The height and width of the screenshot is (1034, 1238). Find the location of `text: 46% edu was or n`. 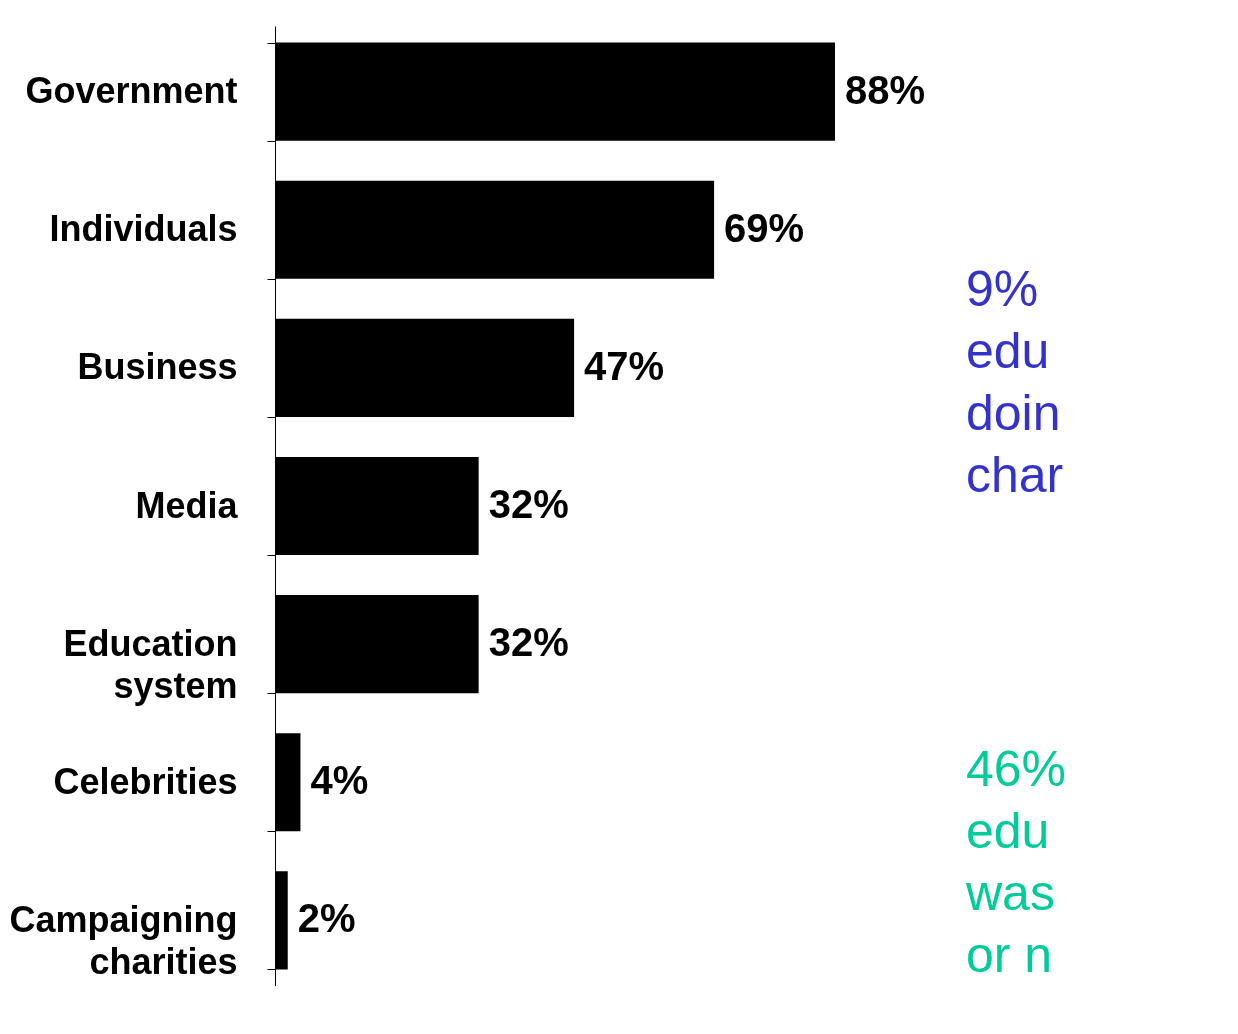

text: 46% edu was or n is located at coordinates (1016, 862).